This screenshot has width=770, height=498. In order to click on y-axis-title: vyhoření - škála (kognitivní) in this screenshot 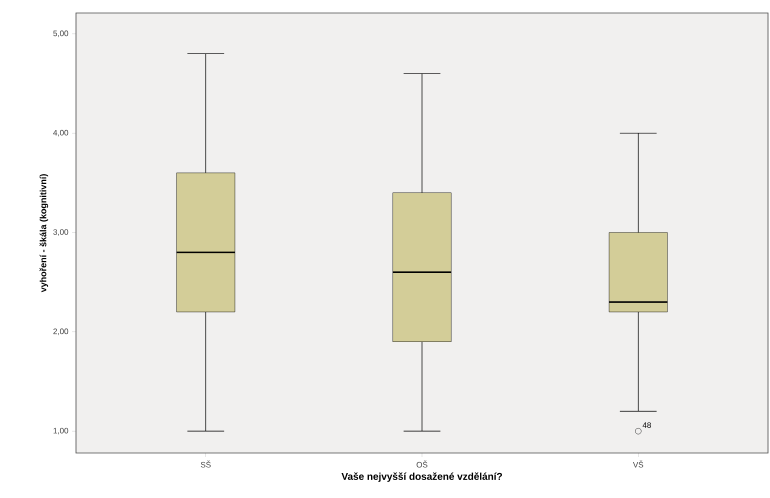, I will do `click(44, 233)`.